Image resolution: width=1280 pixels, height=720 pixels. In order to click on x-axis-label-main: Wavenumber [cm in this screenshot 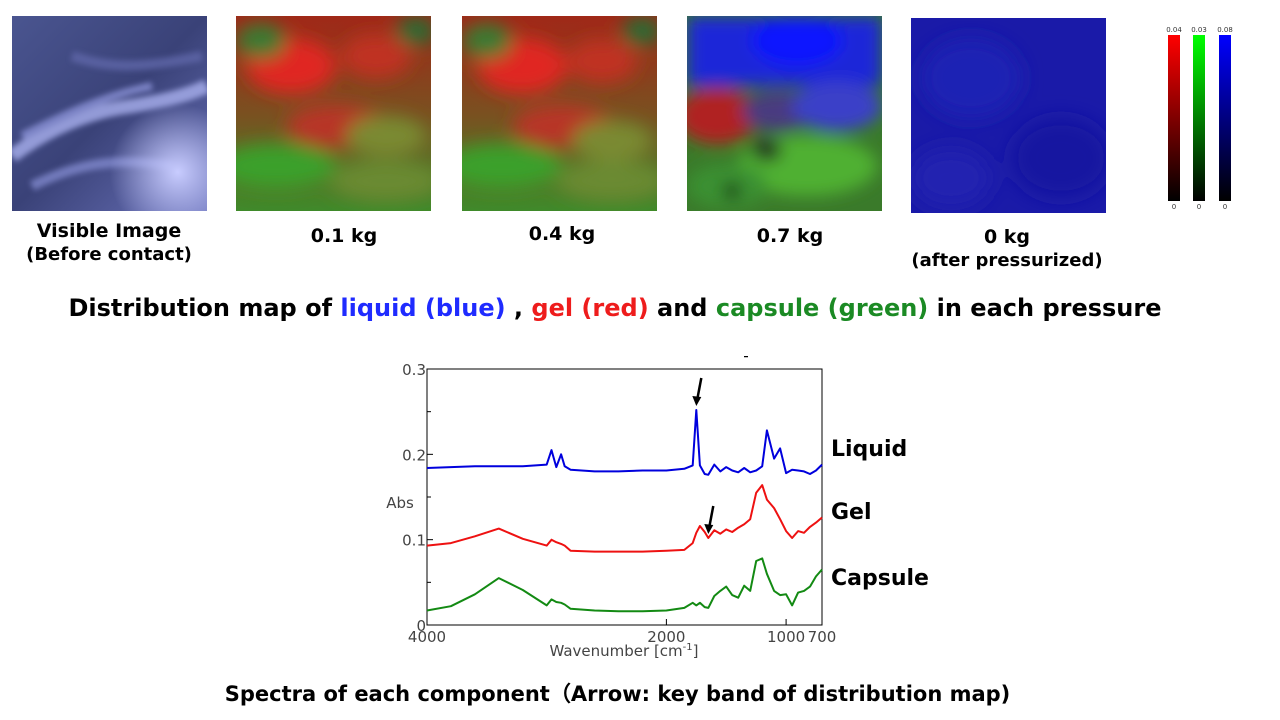, I will do `click(615, 651)`.